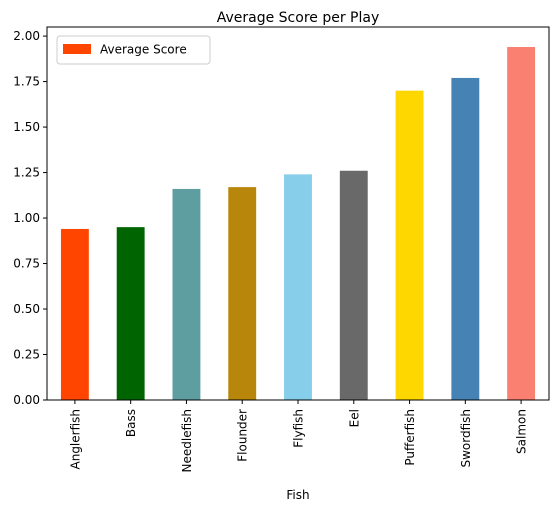 Image resolution: width=556 pixels, height=512 pixels. I want to click on legend-box, so click(133, 50).